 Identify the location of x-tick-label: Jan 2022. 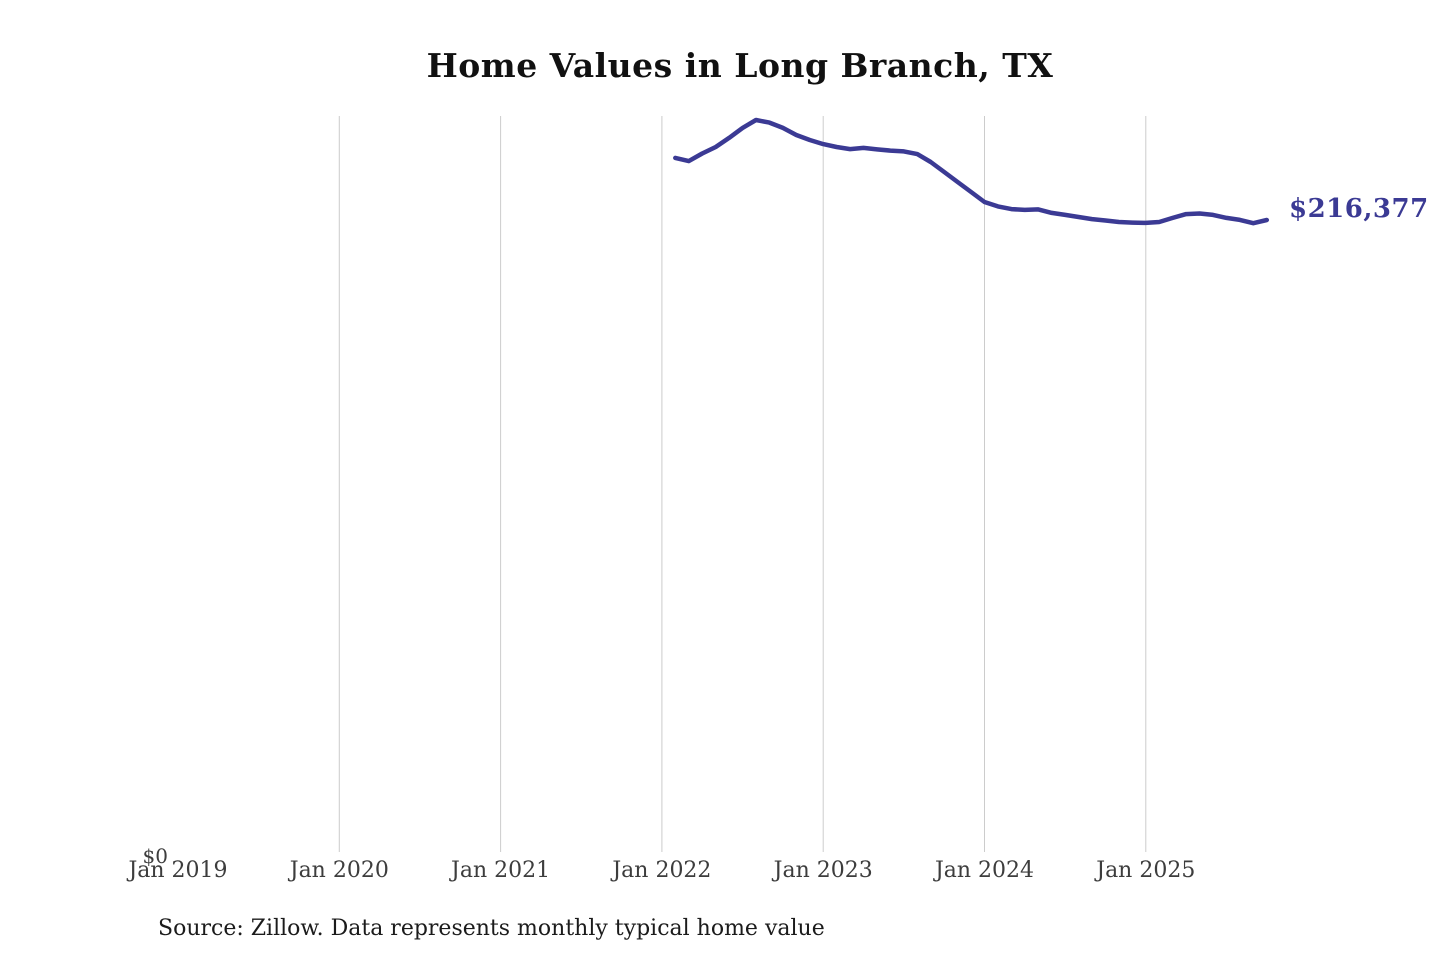
(662, 870).